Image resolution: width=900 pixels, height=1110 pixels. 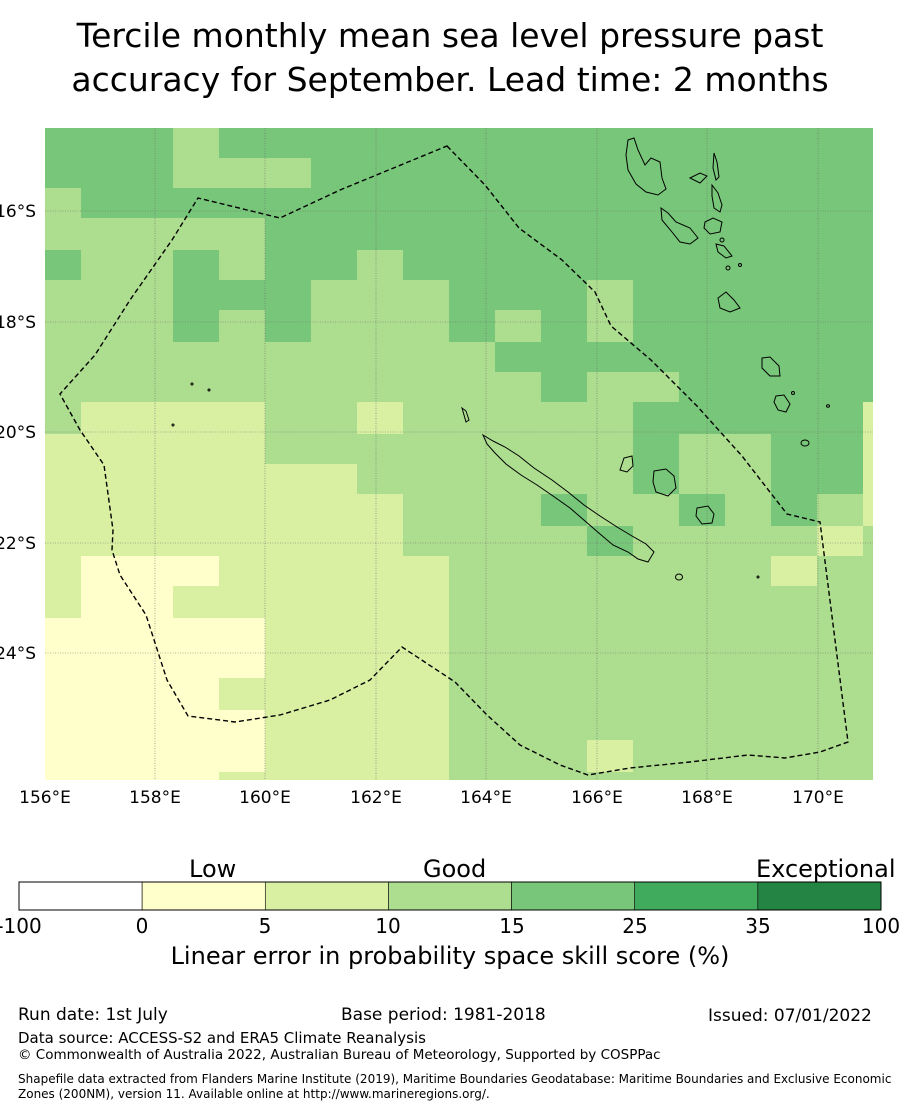 I want to click on colorbar-tick: 25, so click(x=634, y=926).